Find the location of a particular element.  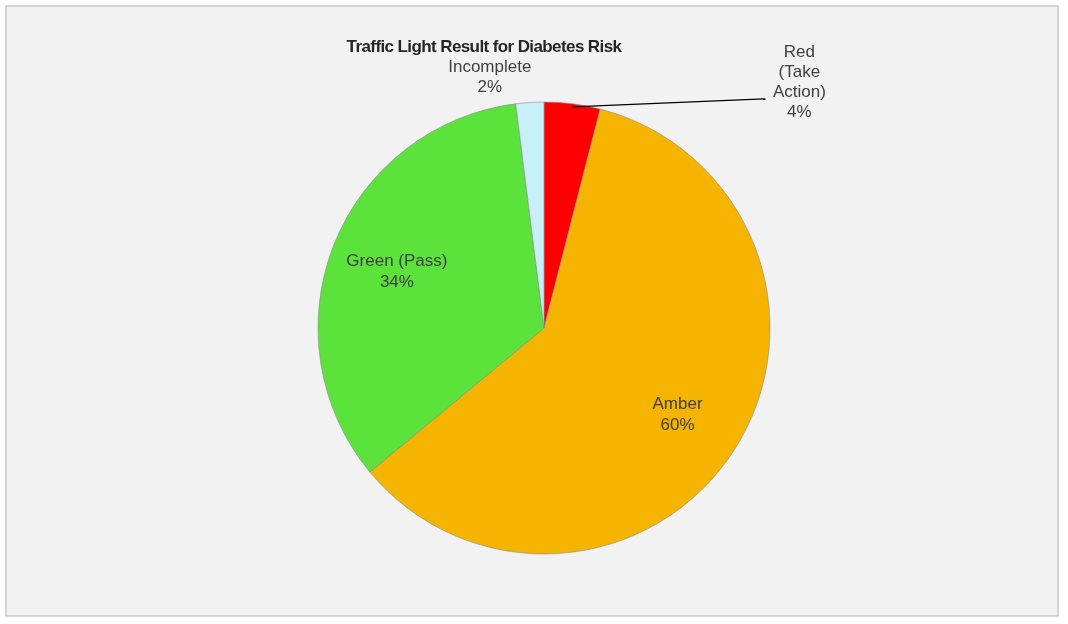

data-label: 60% is located at coordinates (677, 424).